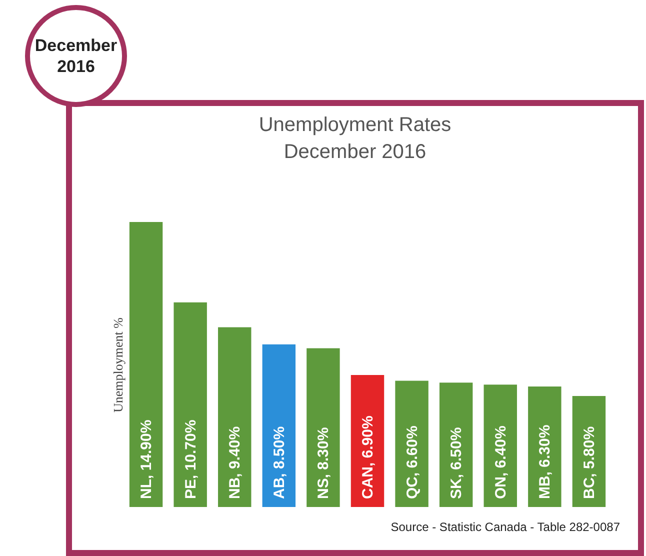  Describe the element at coordinates (545, 461) in the screenshot. I see `data-label: MB, 6.30%` at that location.